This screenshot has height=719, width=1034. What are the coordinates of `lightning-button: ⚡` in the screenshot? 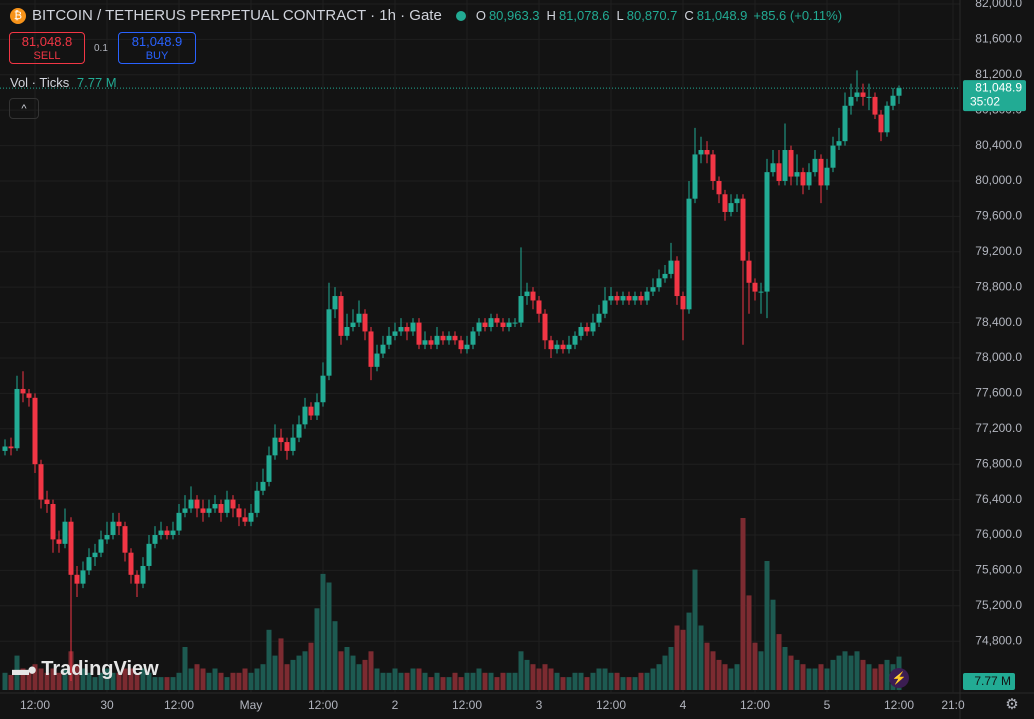 It's located at (899, 678).